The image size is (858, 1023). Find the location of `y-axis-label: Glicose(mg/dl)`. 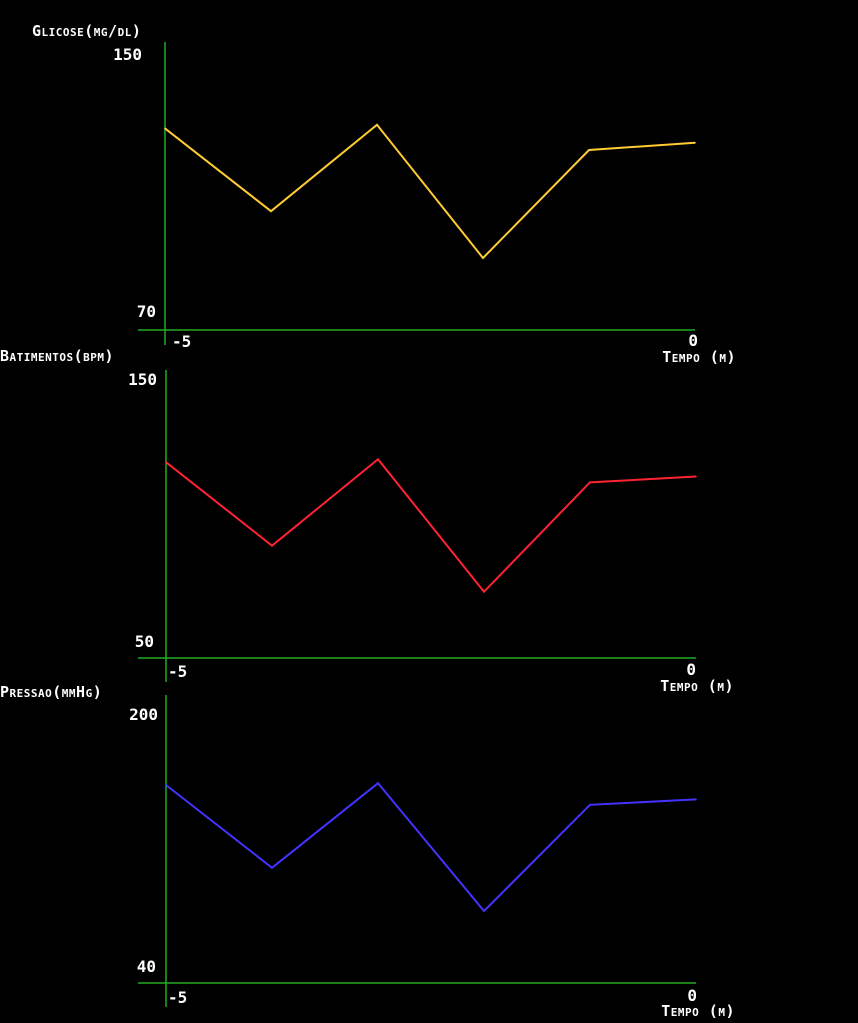

y-axis-label: Glicose(mg/dl) is located at coordinates (86, 31).